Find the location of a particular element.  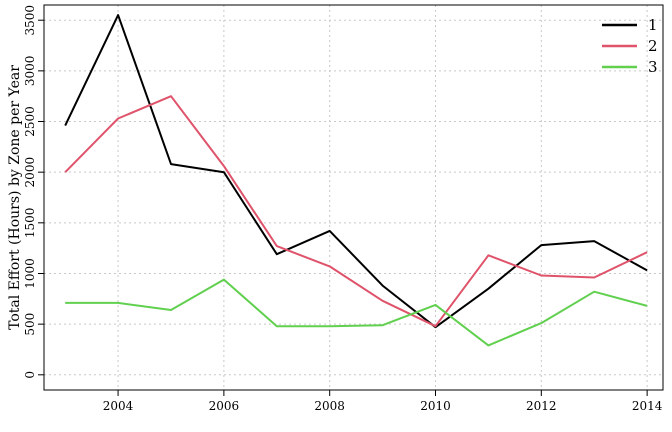

y-axis: 0 500 1000 1500 2000 2500 3000 3500 is located at coordinates (33, 192).